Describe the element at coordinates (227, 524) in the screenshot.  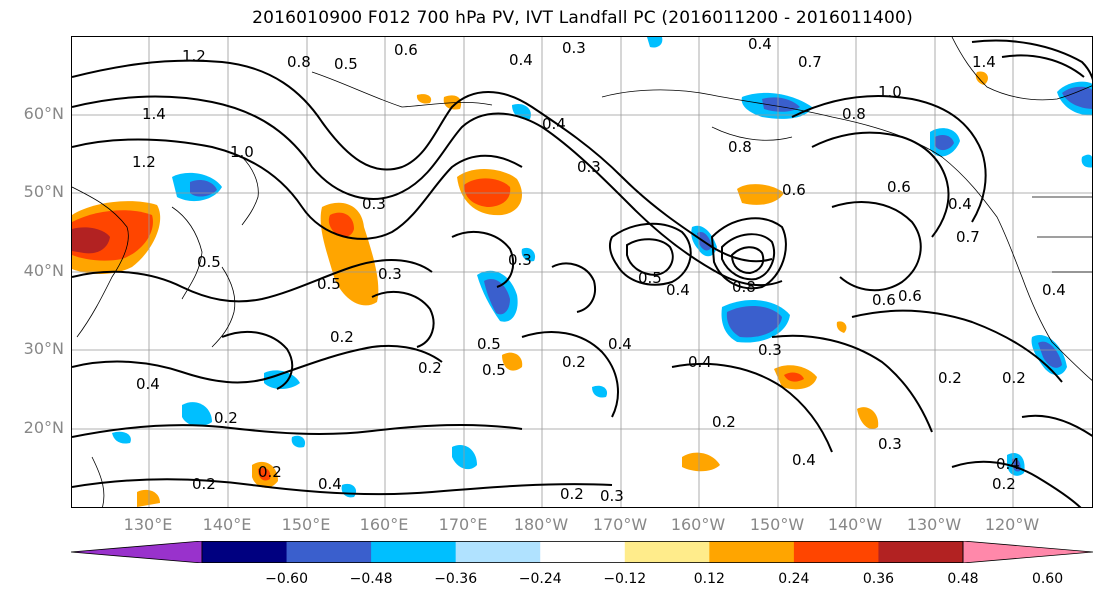
I see `lon-label-140e: 140°E` at that location.